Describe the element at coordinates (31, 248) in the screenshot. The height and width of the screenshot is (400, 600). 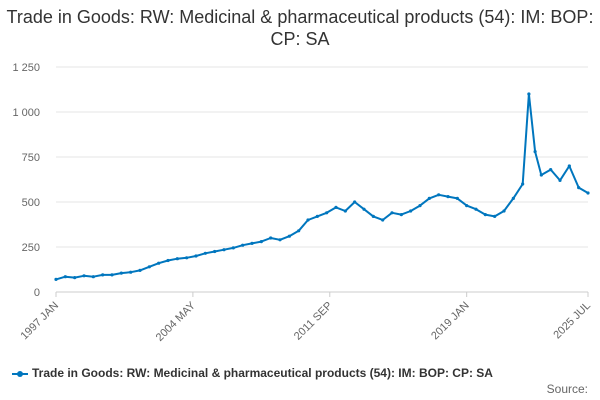
I see `y-tick-label: 250` at that location.